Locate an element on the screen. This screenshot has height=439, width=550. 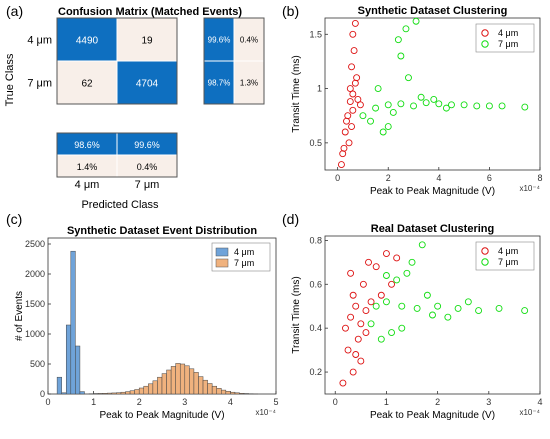
synthetic-scatter-xlabel: Peak to Peak Magnitude (V) is located at coordinates (432, 191).